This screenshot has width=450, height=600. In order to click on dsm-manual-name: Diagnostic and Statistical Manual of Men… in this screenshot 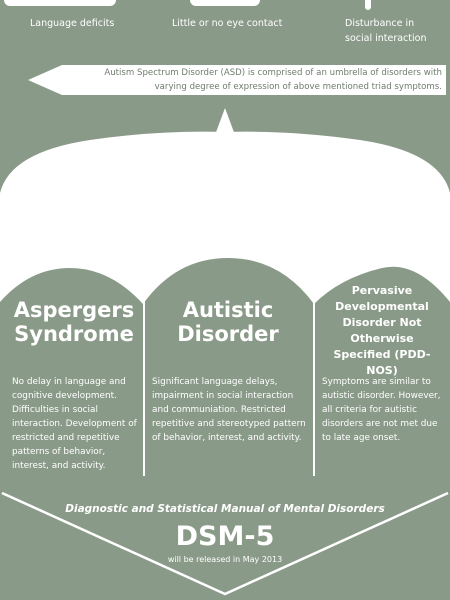, I will do `click(225, 509)`.